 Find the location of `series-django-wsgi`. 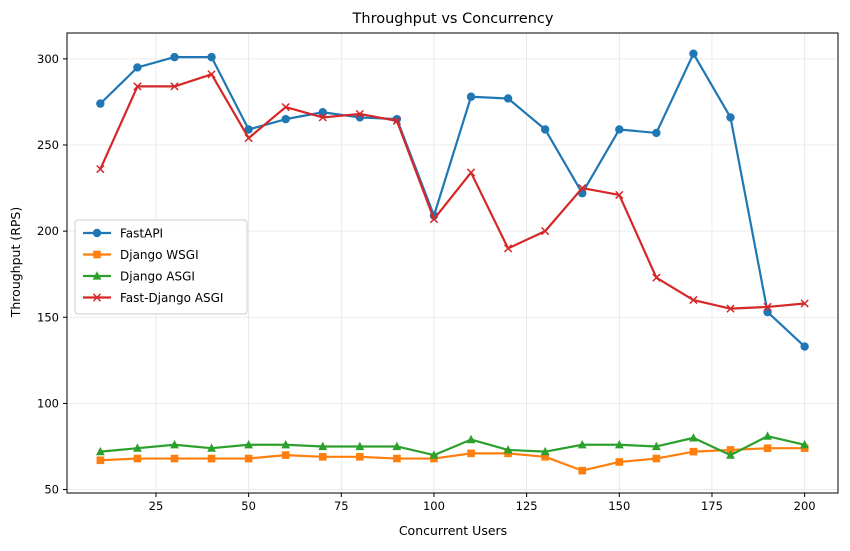

series-django-wsgi is located at coordinates (452, 459).